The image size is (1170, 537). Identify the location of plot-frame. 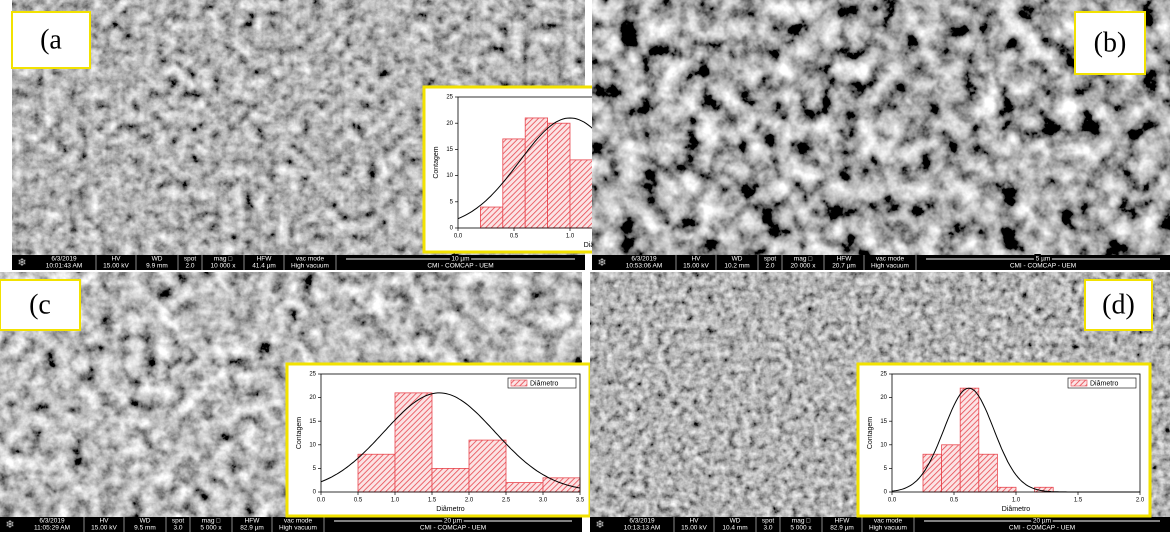
(450, 433).